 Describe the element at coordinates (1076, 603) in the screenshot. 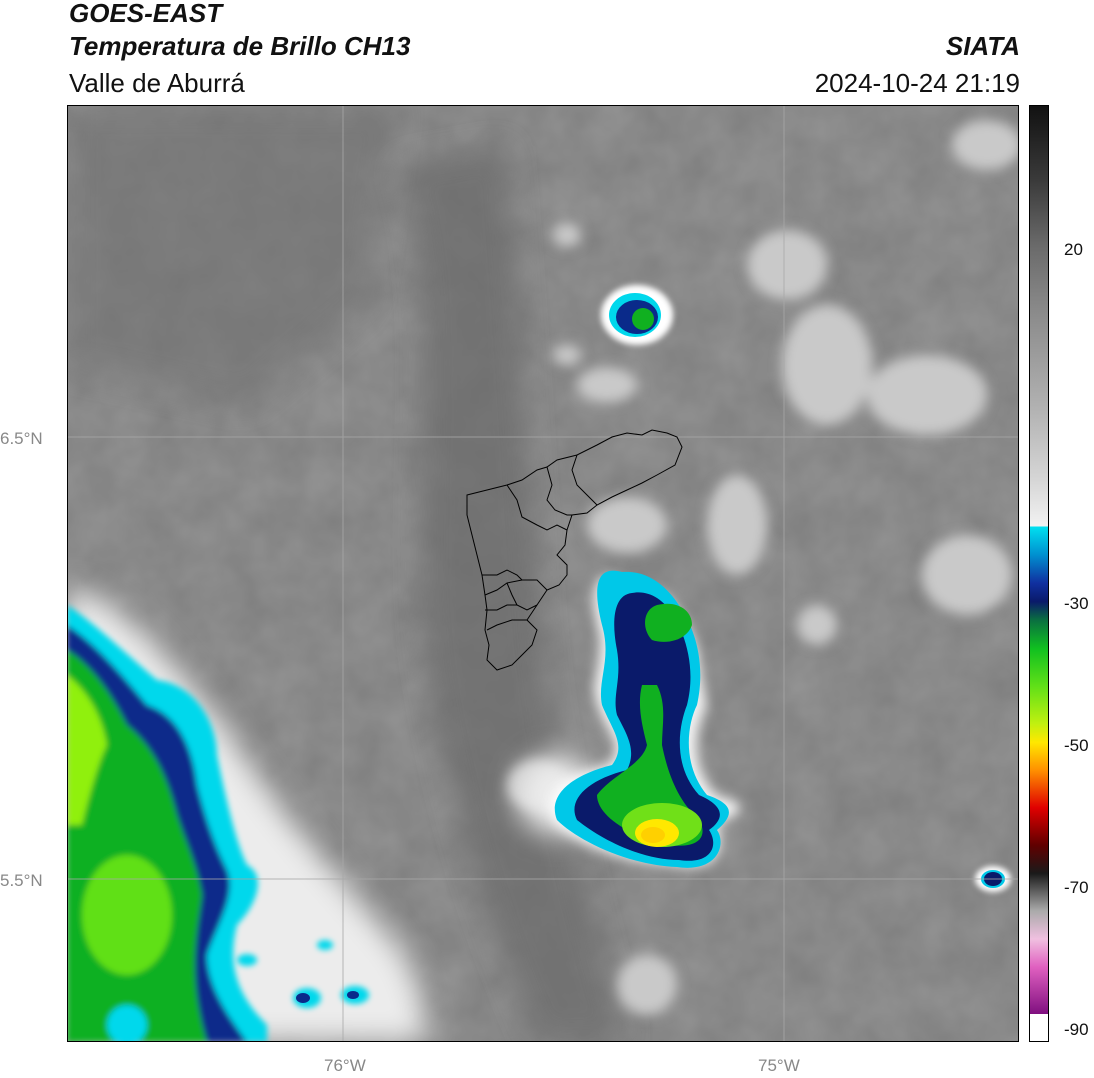

I see `colorbar-tick: -30` at that location.